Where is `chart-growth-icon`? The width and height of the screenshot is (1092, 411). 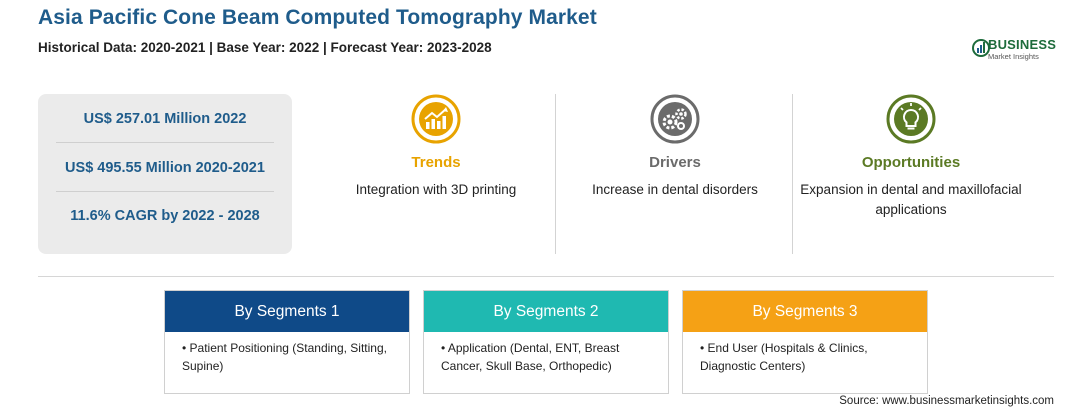 chart-growth-icon is located at coordinates (436, 119).